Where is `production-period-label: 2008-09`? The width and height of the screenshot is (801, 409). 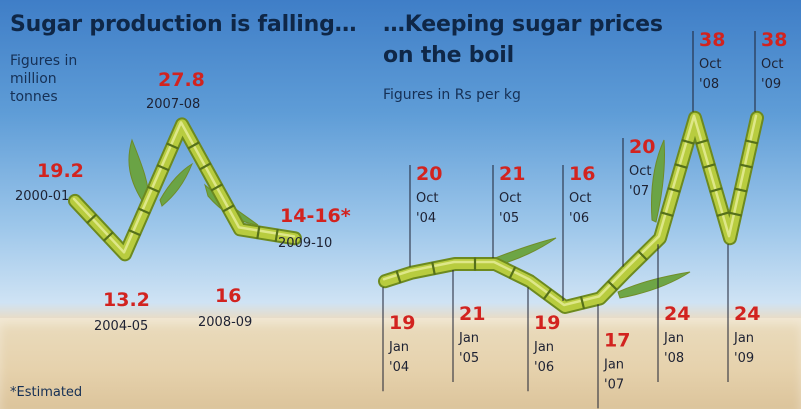 production-period-label: 2008-09 is located at coordinates (225, 322).